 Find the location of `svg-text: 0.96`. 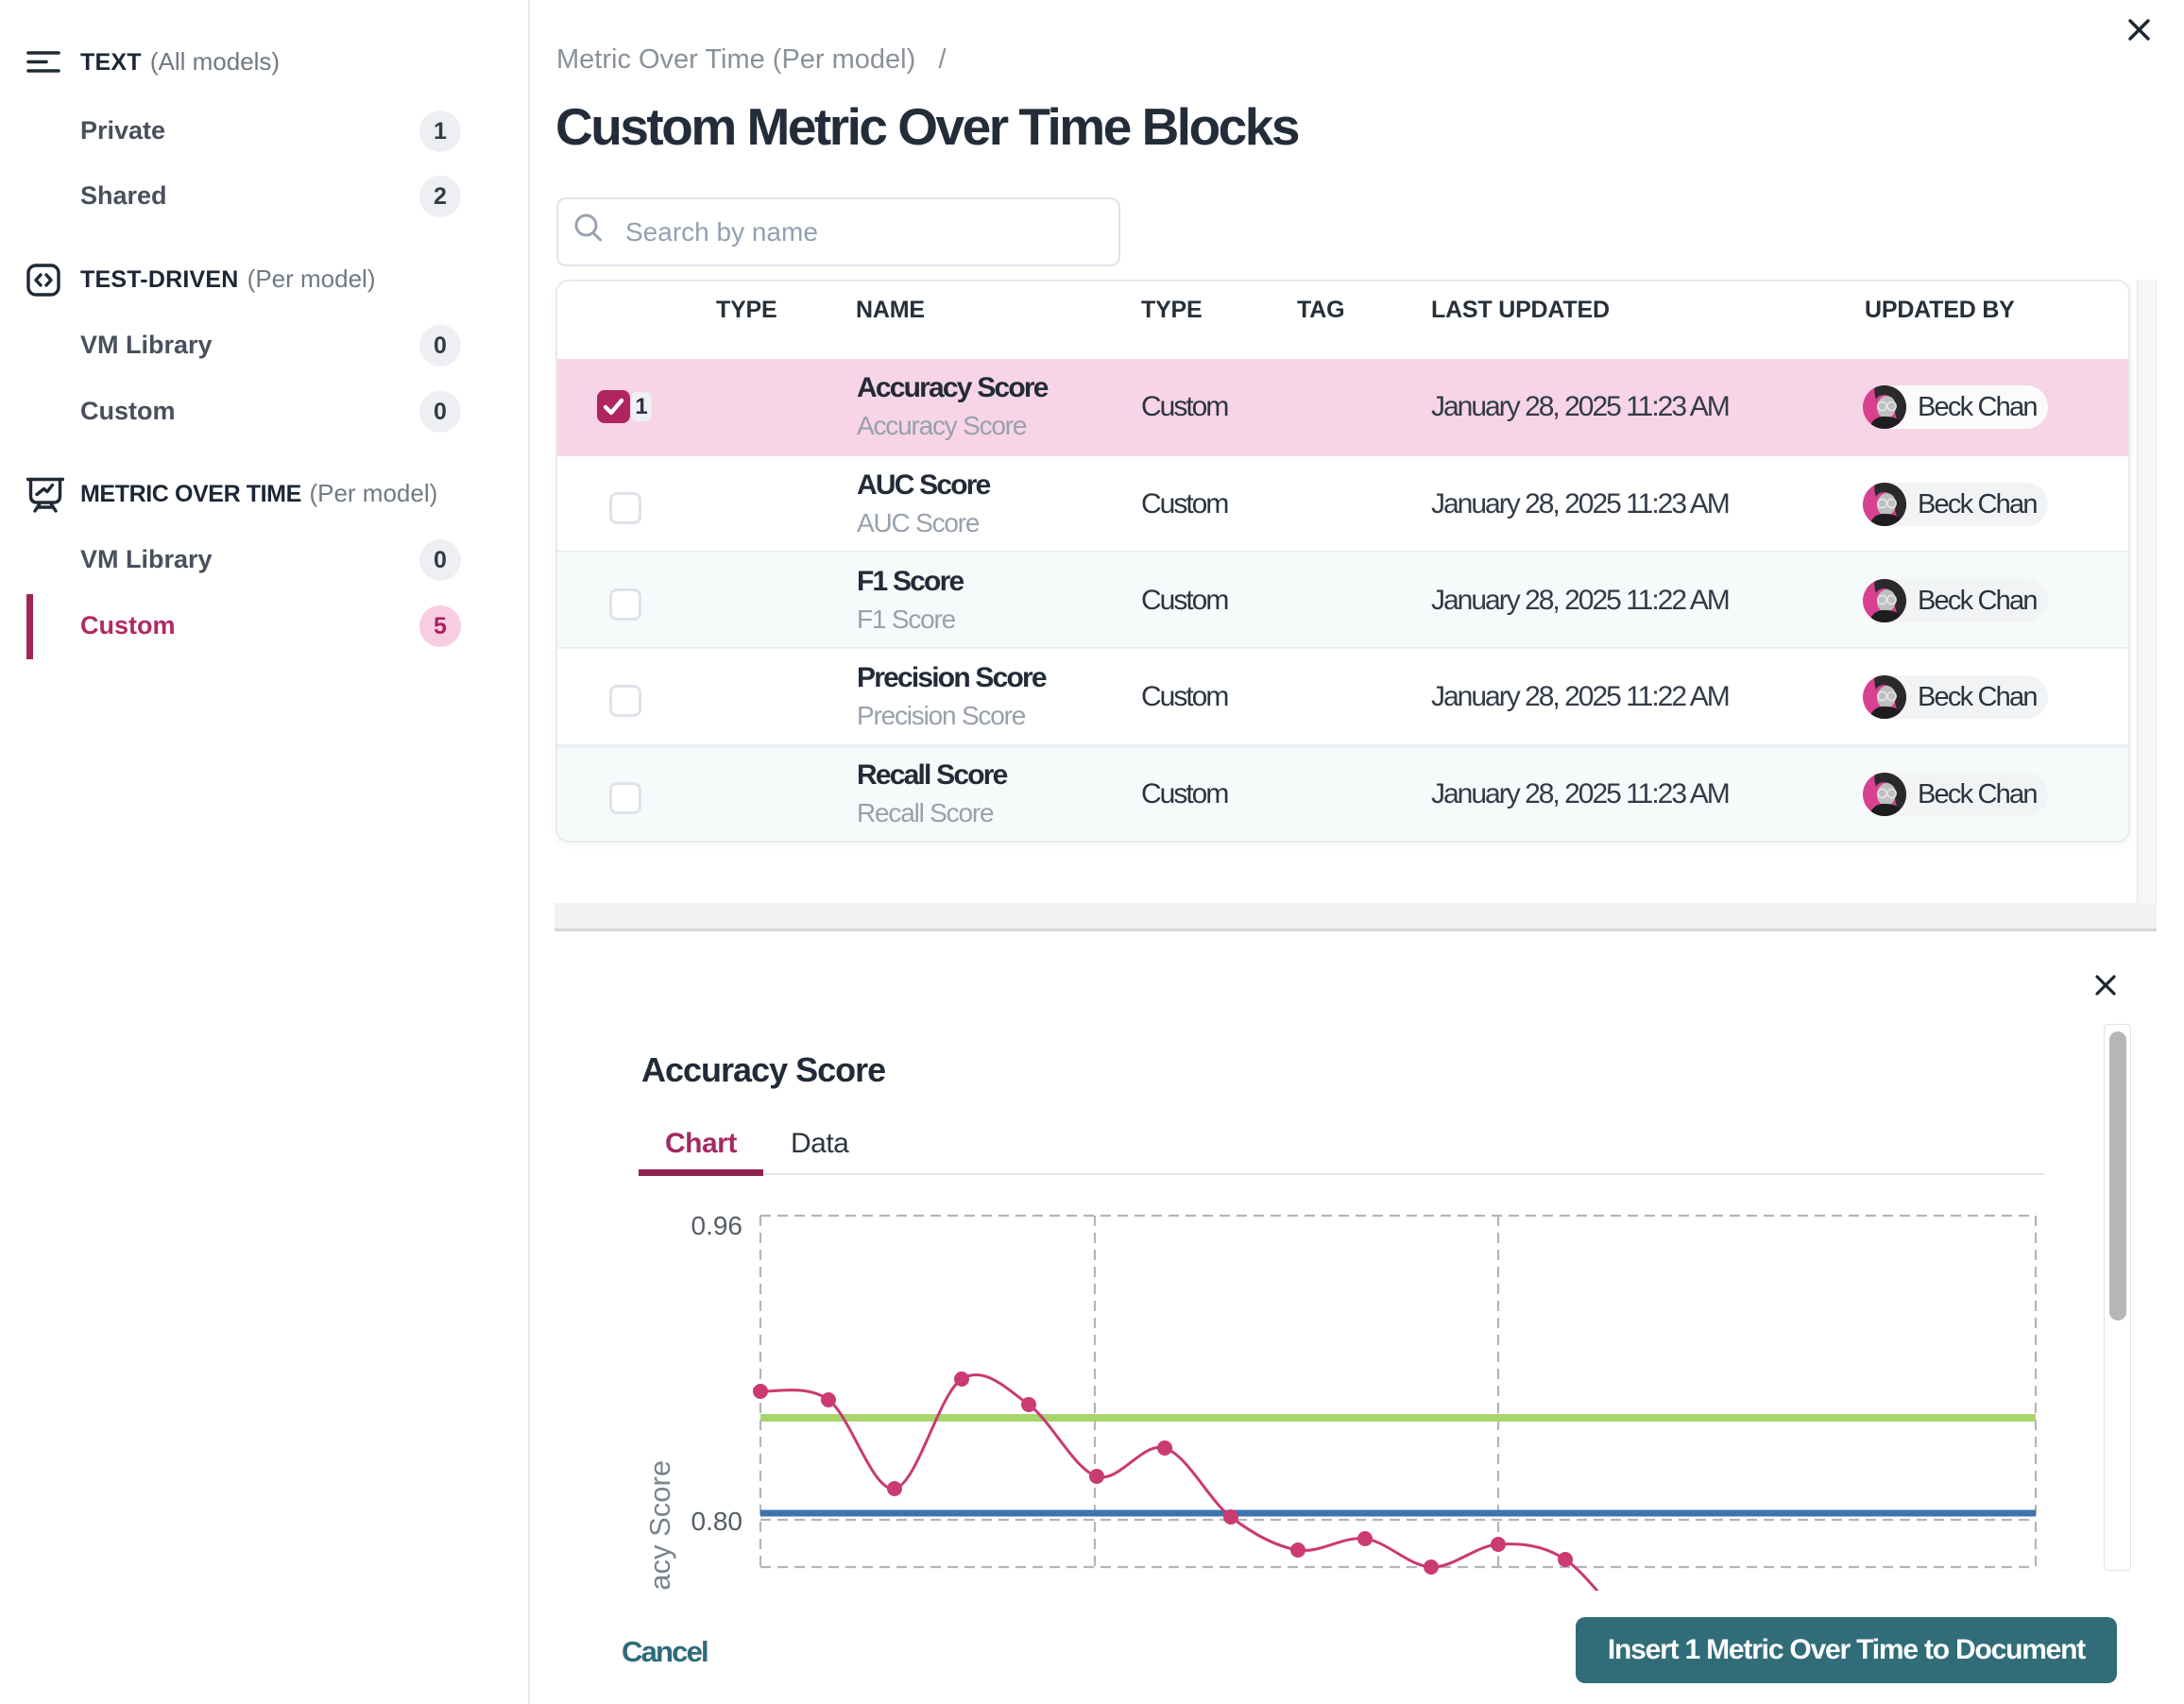

svg-text: 0.96 is located at coordinates (717, 1225).